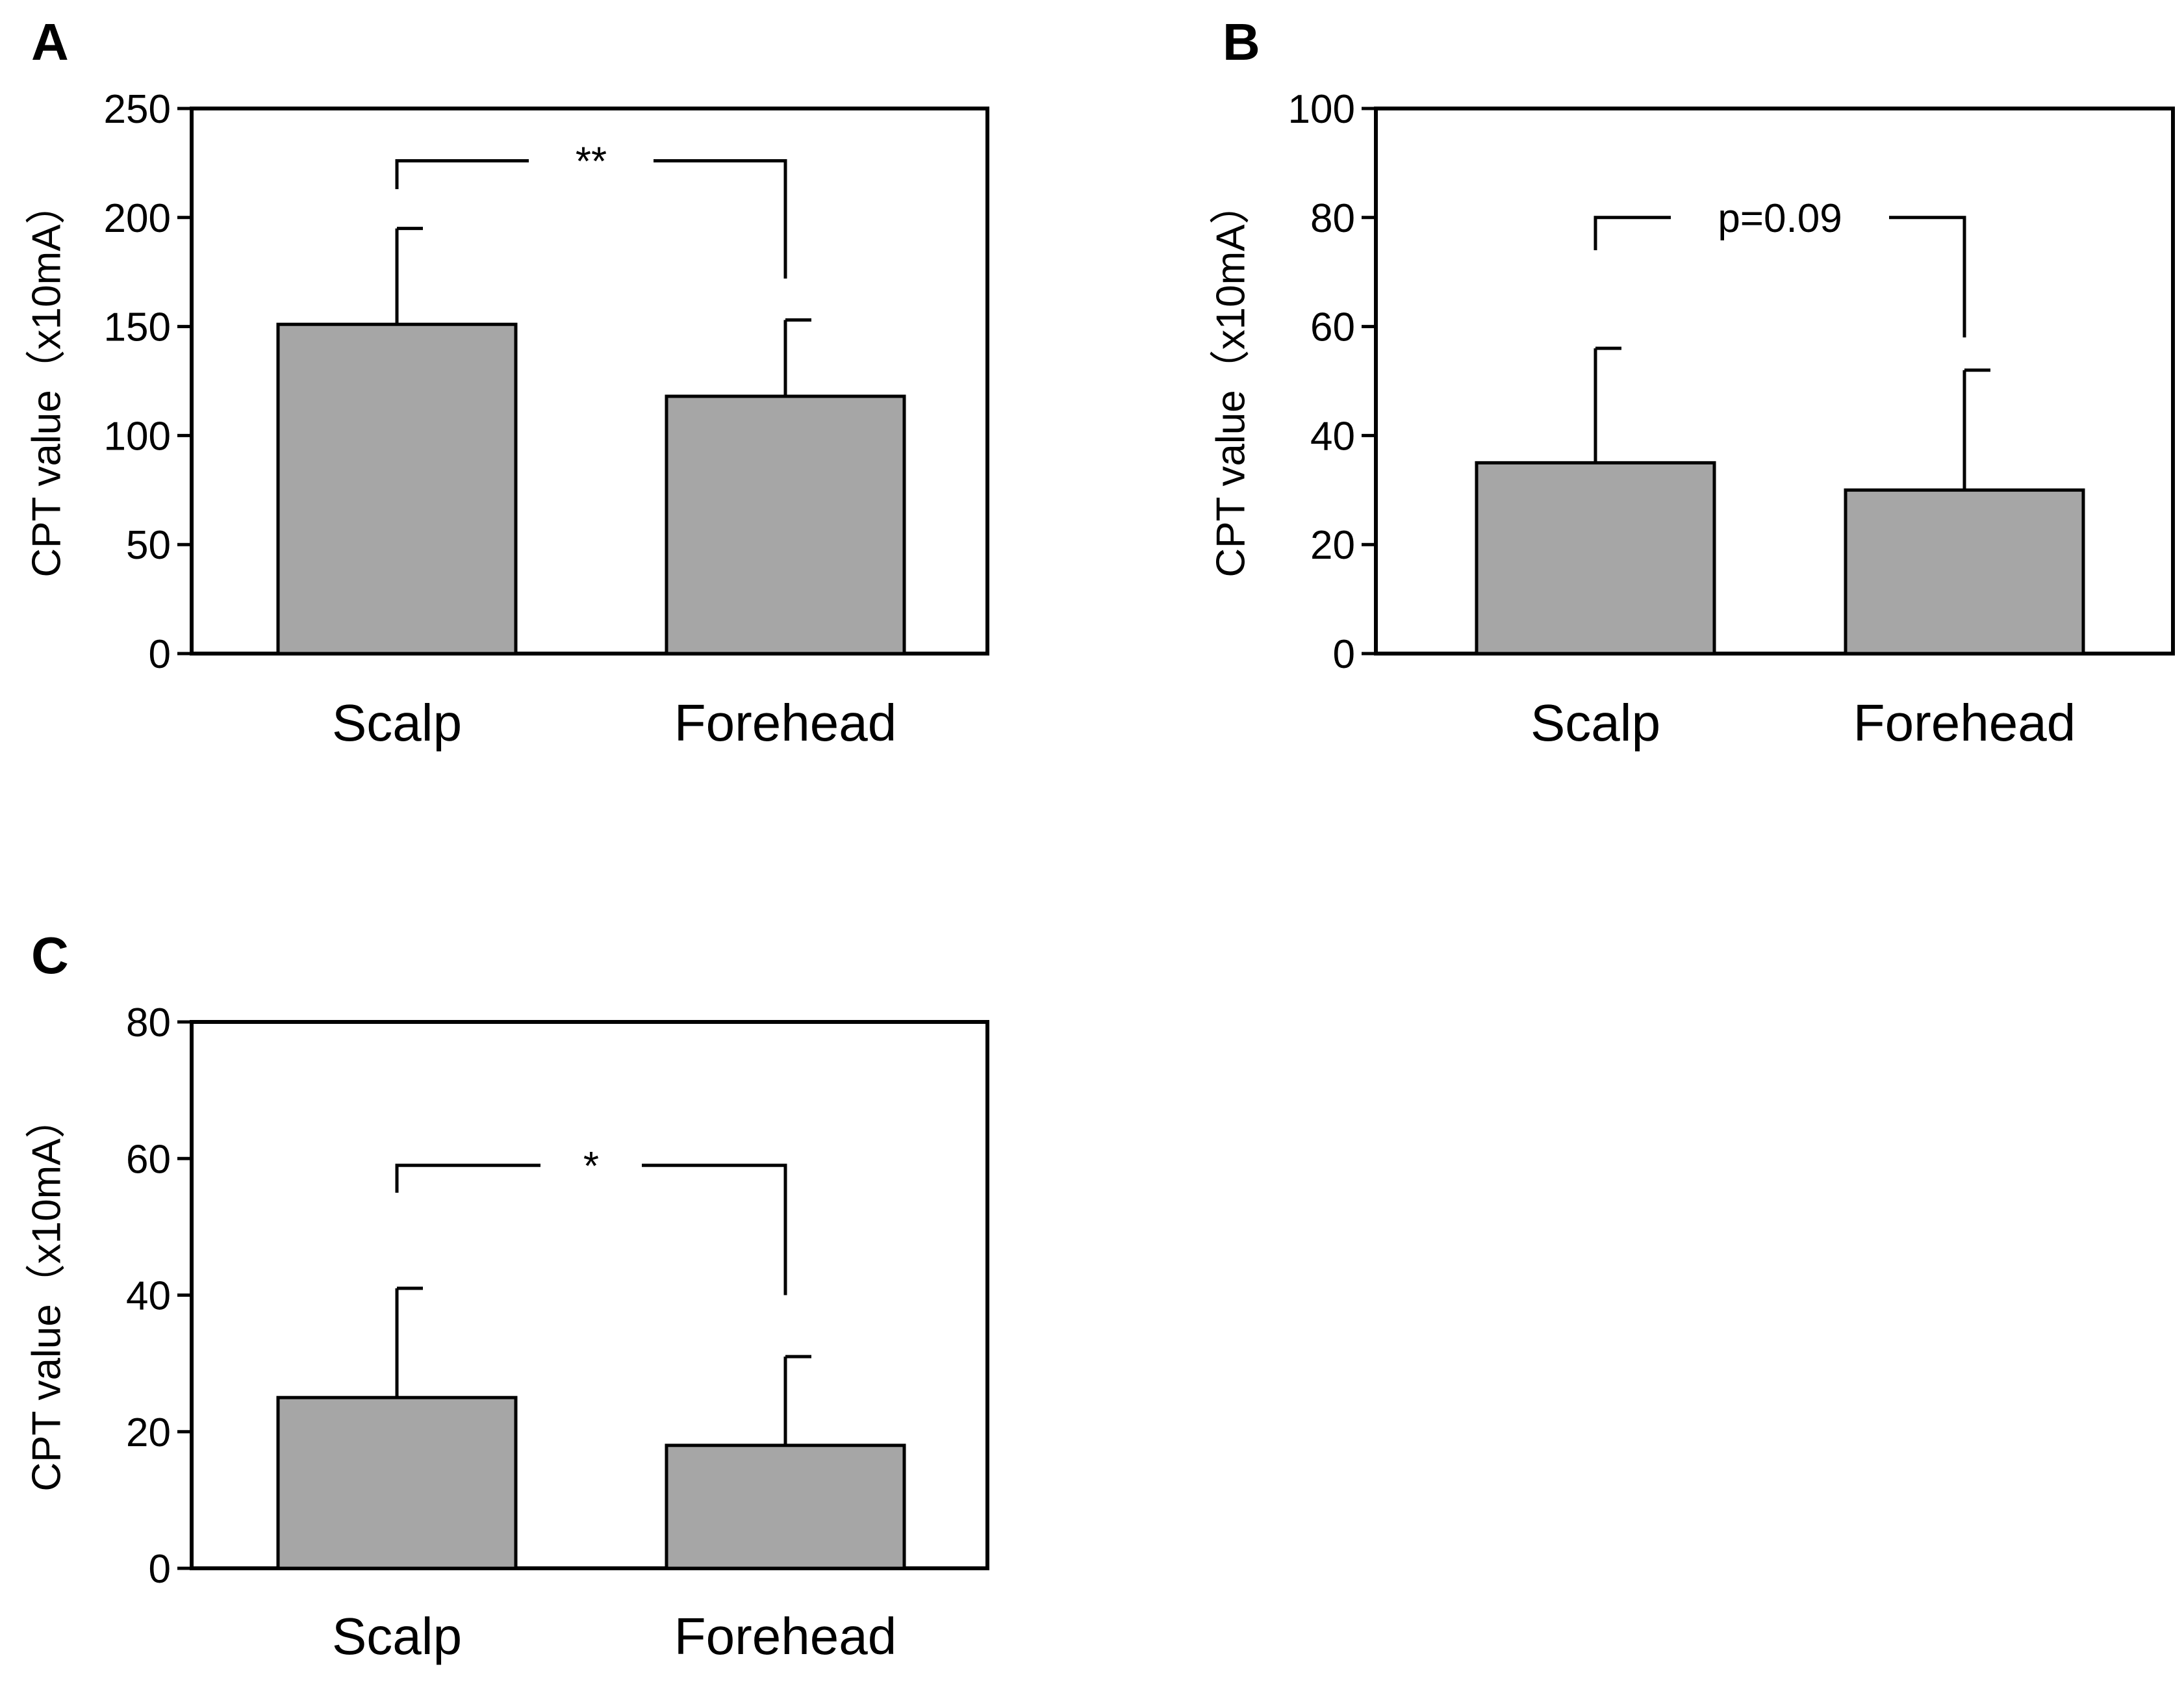  What do you see at coordinates (148, 545) in the screenshot?
I see `y-tick-label: 50` at bounding box center [148, 545].